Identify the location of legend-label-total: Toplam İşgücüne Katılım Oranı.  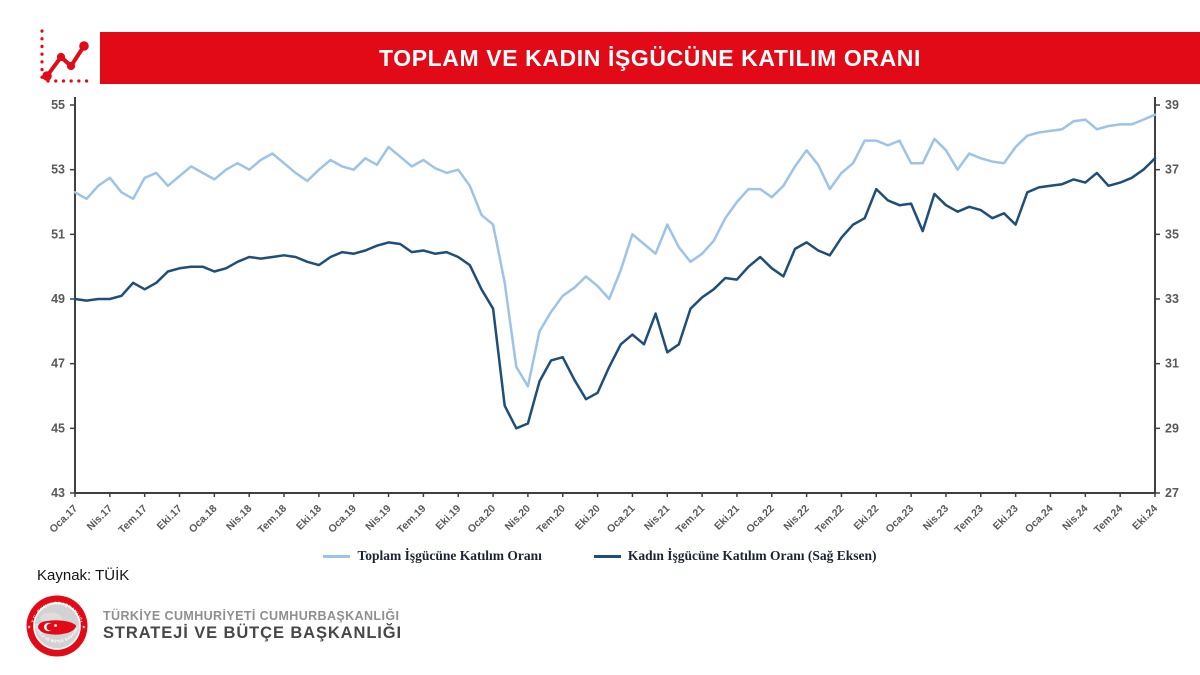
(449, 555).